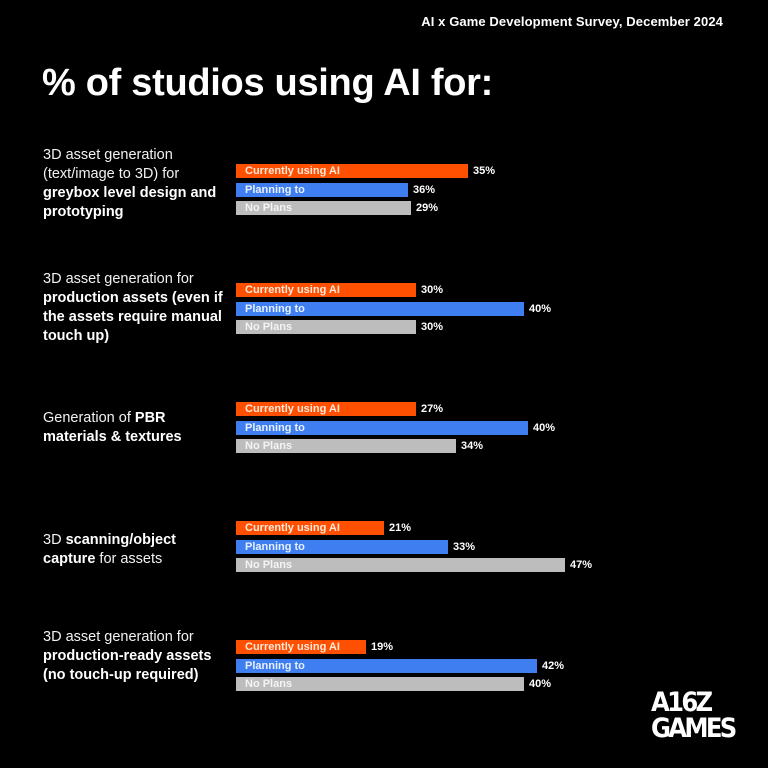  What do you see at coordinates (109, 549) in the screenshot?
I see `category-label-bold: scanning/object capture` at bounding box center [109, 549].